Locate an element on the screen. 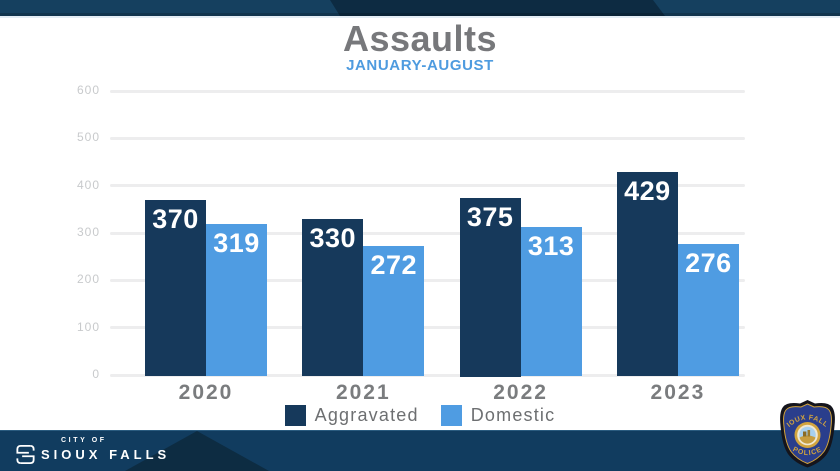 The height and width of the screenshot is (471, 840). footer-triangle-shape is located at coordinates (197, 451).